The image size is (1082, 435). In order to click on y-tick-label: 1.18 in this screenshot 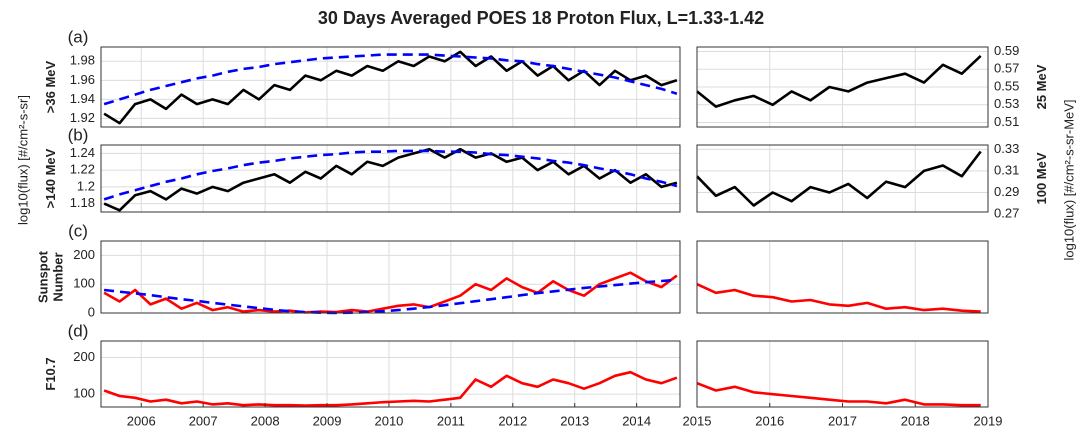, I will do `click(82, 202)`.